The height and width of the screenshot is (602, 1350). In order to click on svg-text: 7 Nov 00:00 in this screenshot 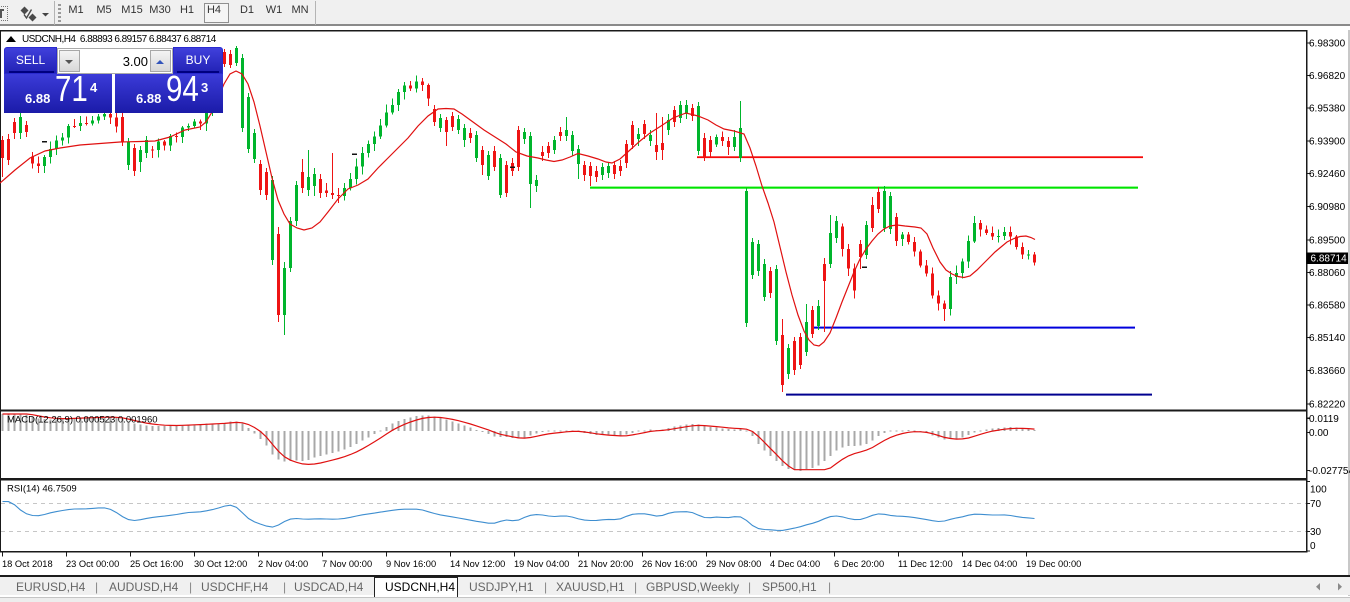, I will do `click(347, 564)`.